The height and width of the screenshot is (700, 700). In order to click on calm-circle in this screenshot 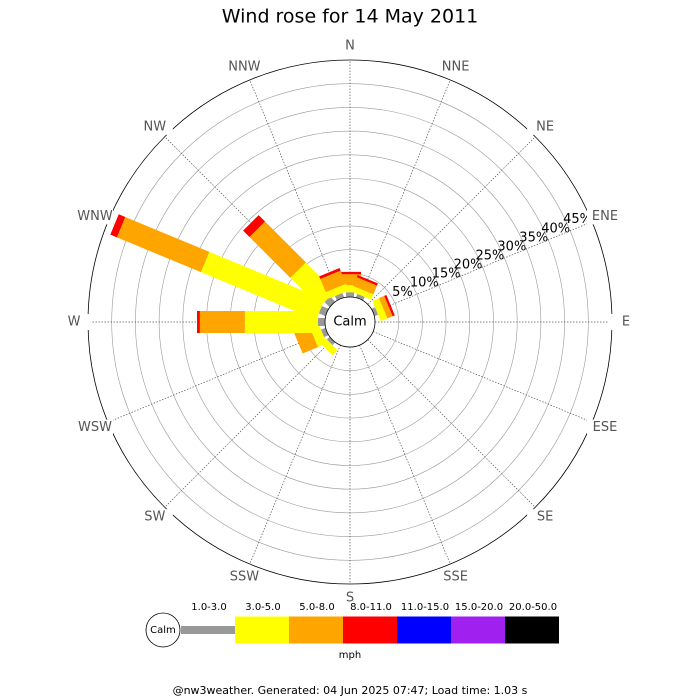, I will do `click(350, 322)`.